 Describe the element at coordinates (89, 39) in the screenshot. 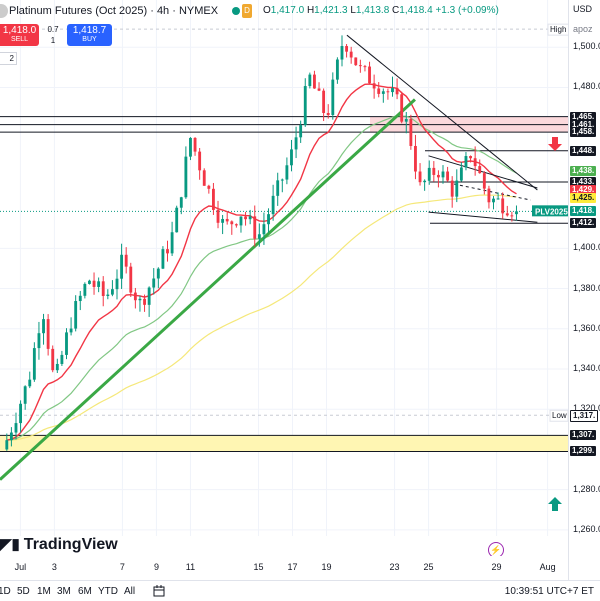

I see `buy-label: BUY` at that location.